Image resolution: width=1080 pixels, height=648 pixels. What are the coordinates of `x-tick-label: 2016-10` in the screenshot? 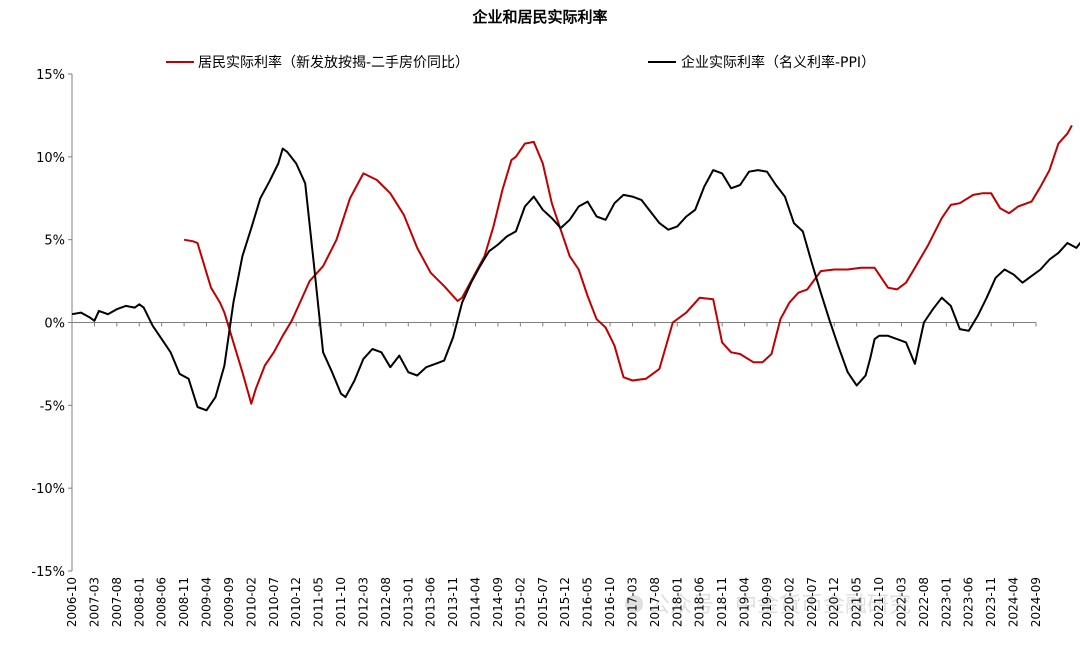 It's located at (610, 602).